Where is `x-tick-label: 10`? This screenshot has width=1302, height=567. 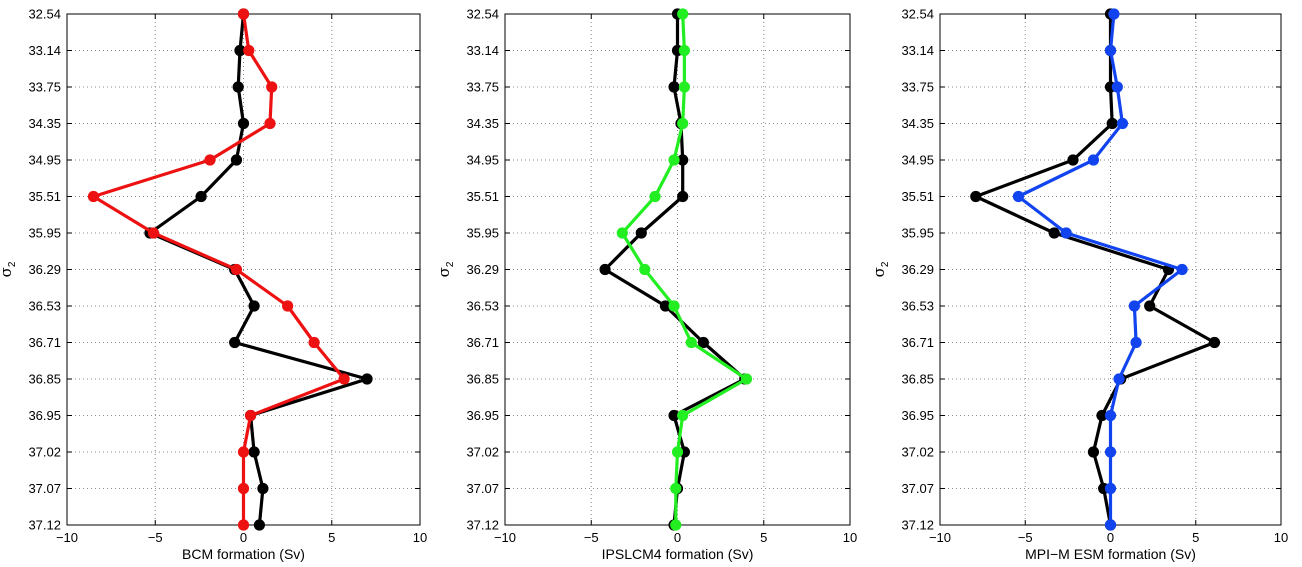 x-tick-label: 10 is located at coordinates (420, 537).